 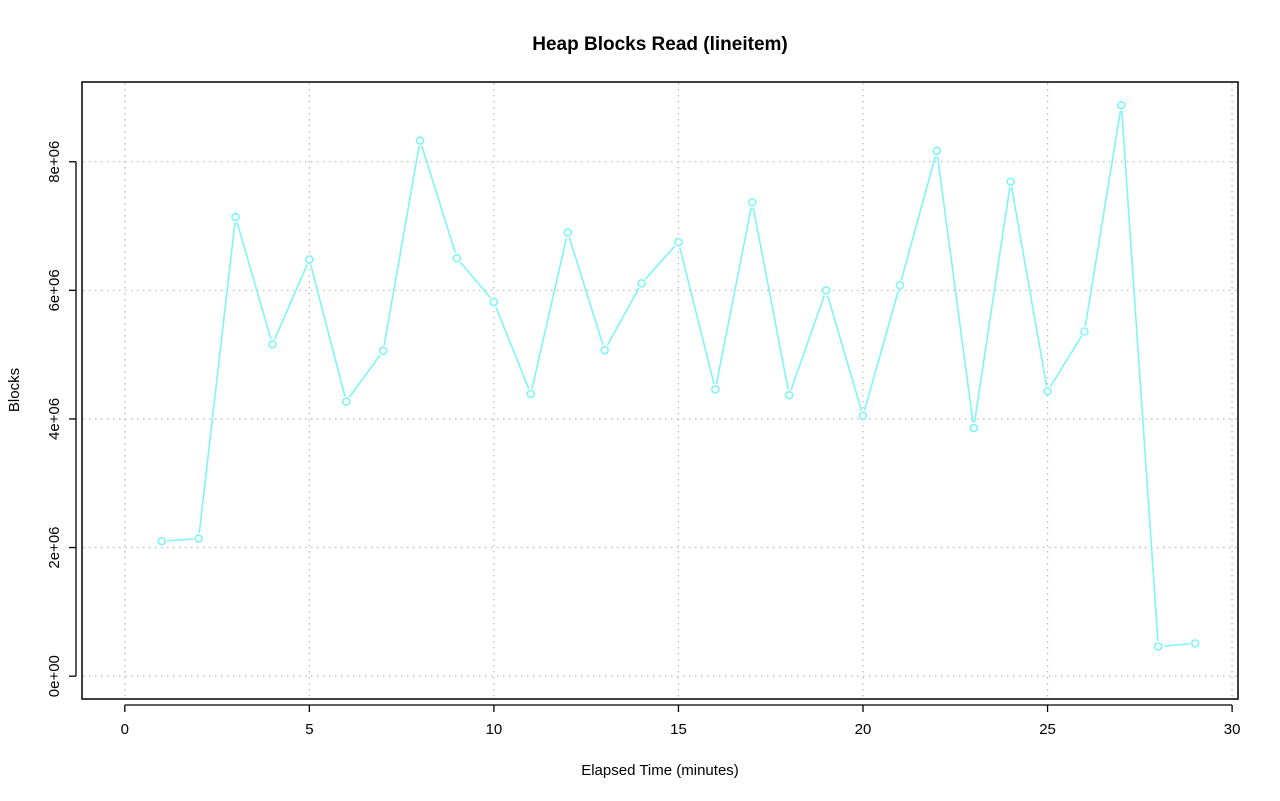 I want to click on y-tick-label: 2e+06, so click(x=54, y=547).